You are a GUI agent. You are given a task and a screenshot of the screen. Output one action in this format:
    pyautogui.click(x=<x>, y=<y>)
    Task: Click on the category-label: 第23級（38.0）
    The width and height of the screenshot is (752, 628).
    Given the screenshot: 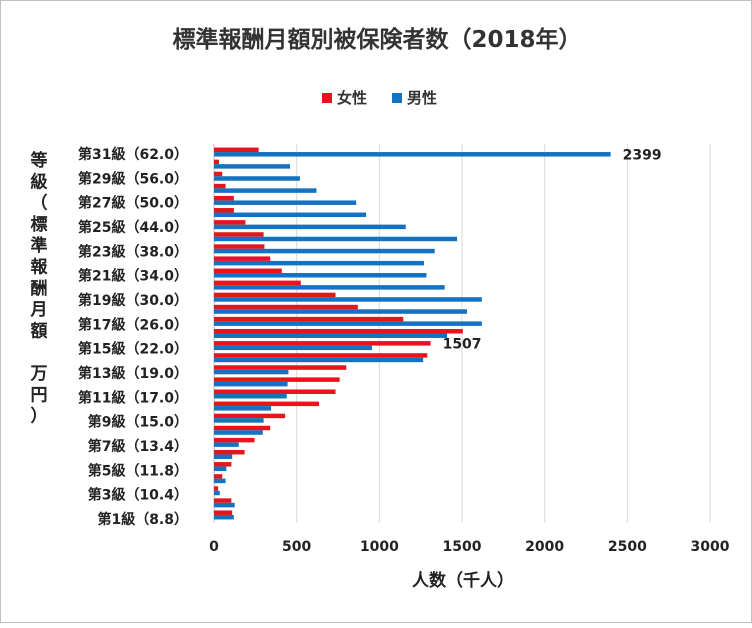 What is the action you would take?
    pyautogui.click(x=133, y=251)
    